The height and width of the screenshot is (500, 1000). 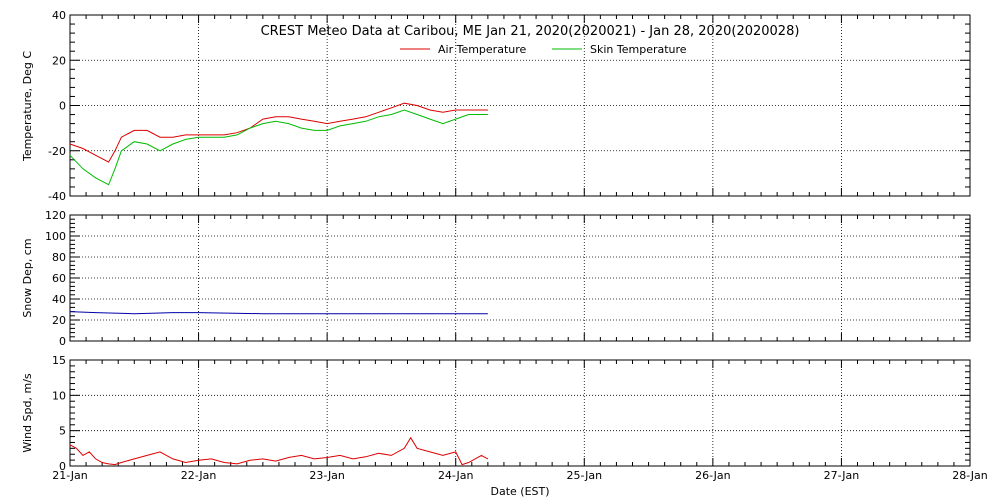 I want to click on x-tick-label: 24-Jan, so click(x=456, y=475).